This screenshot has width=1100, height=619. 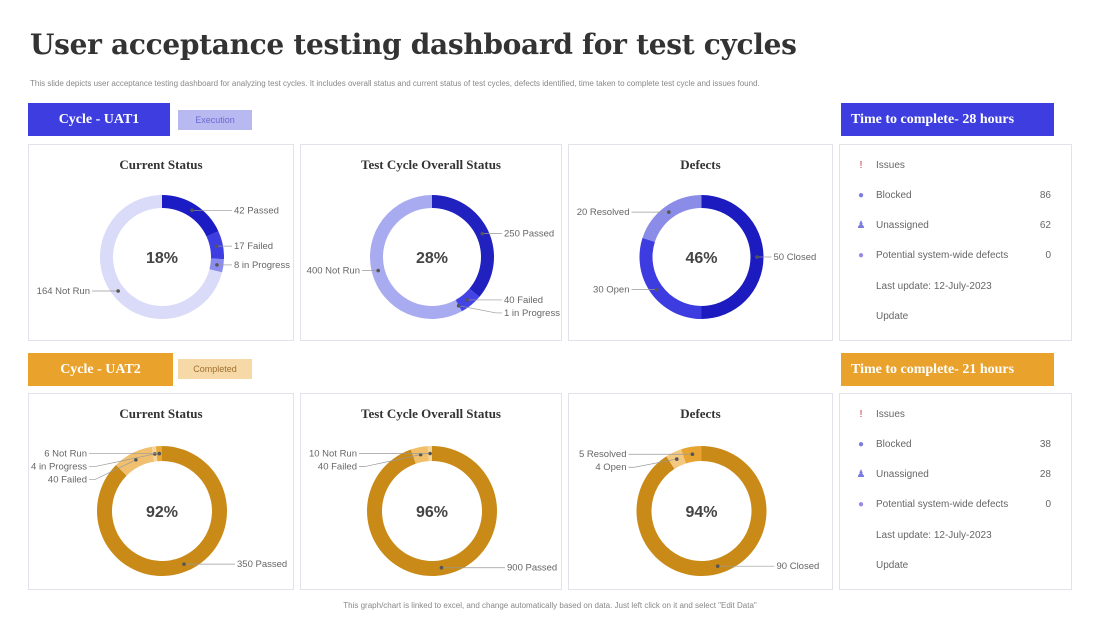 What do you see at coordinates (610, 467) in the screenshot?
I see `slice-label: 4 Open` at bounding box center [610, 467].